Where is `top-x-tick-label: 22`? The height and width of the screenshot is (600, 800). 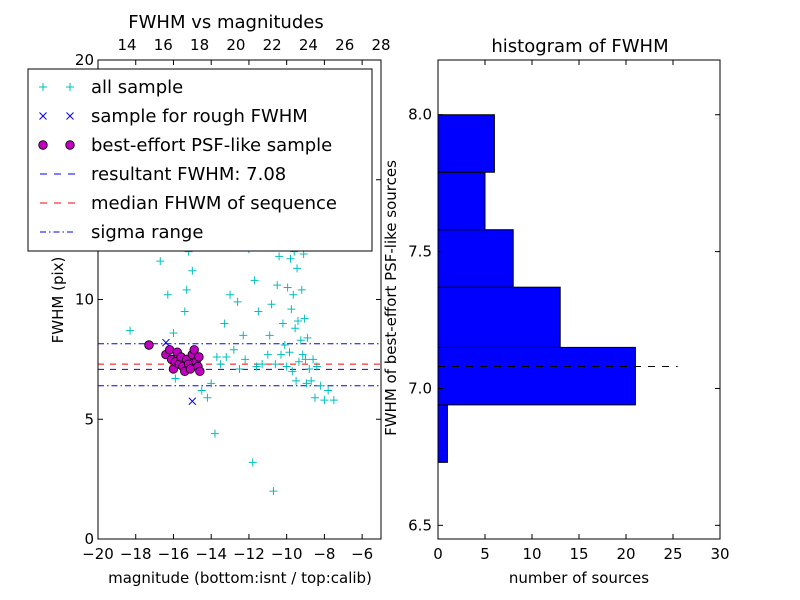
top-x-tick-label: 22 is located at coordinates (272, 45).